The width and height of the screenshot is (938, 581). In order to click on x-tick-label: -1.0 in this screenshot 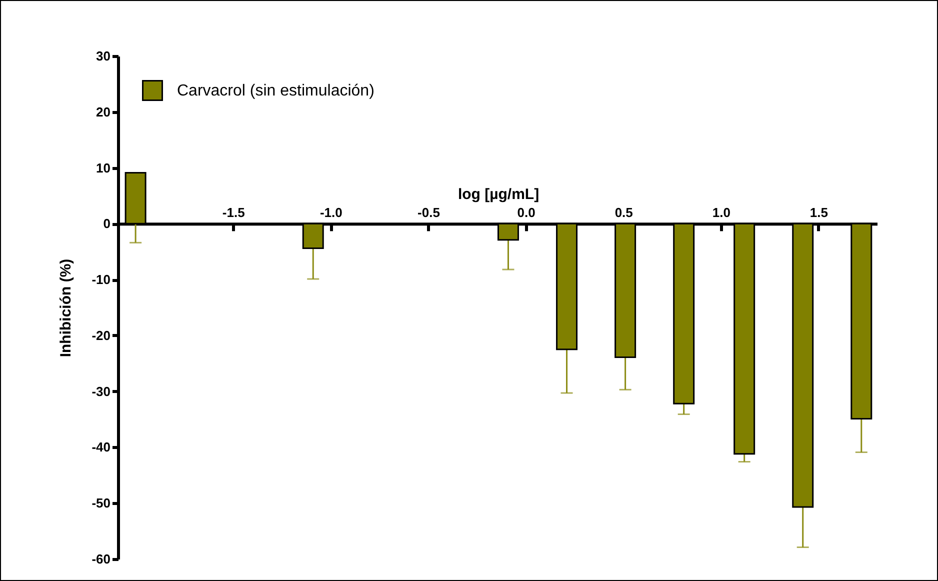, I will do `click(331, 212)`.